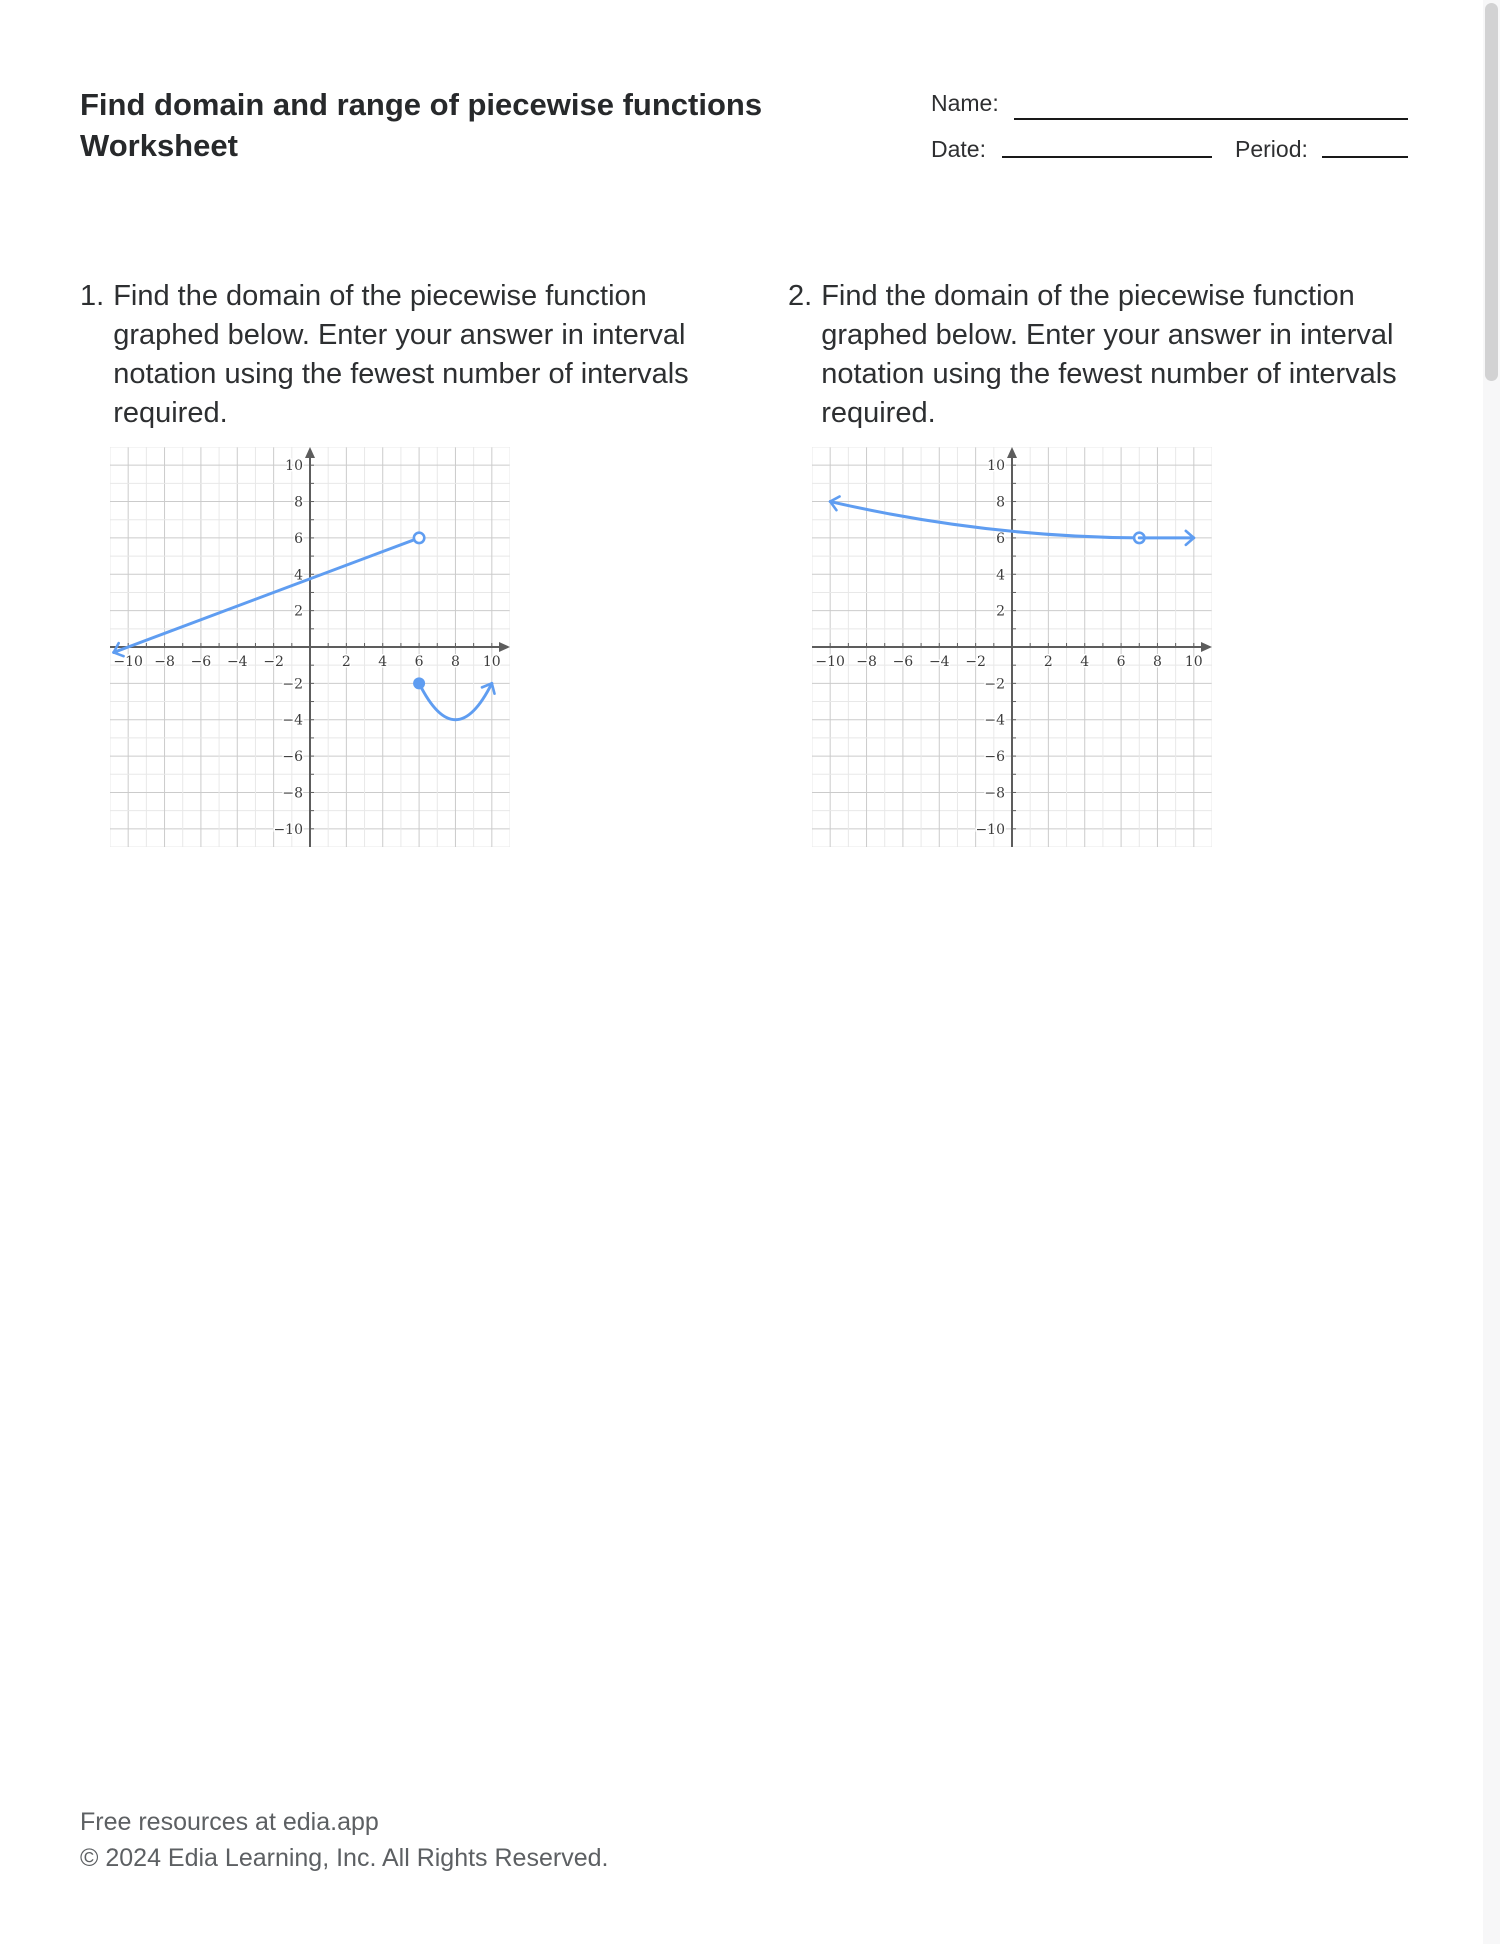  Describe the element at coordinates (1170, 132) in the screenshot. I see `student-info-fields: Name: Date: Period:` at that location.